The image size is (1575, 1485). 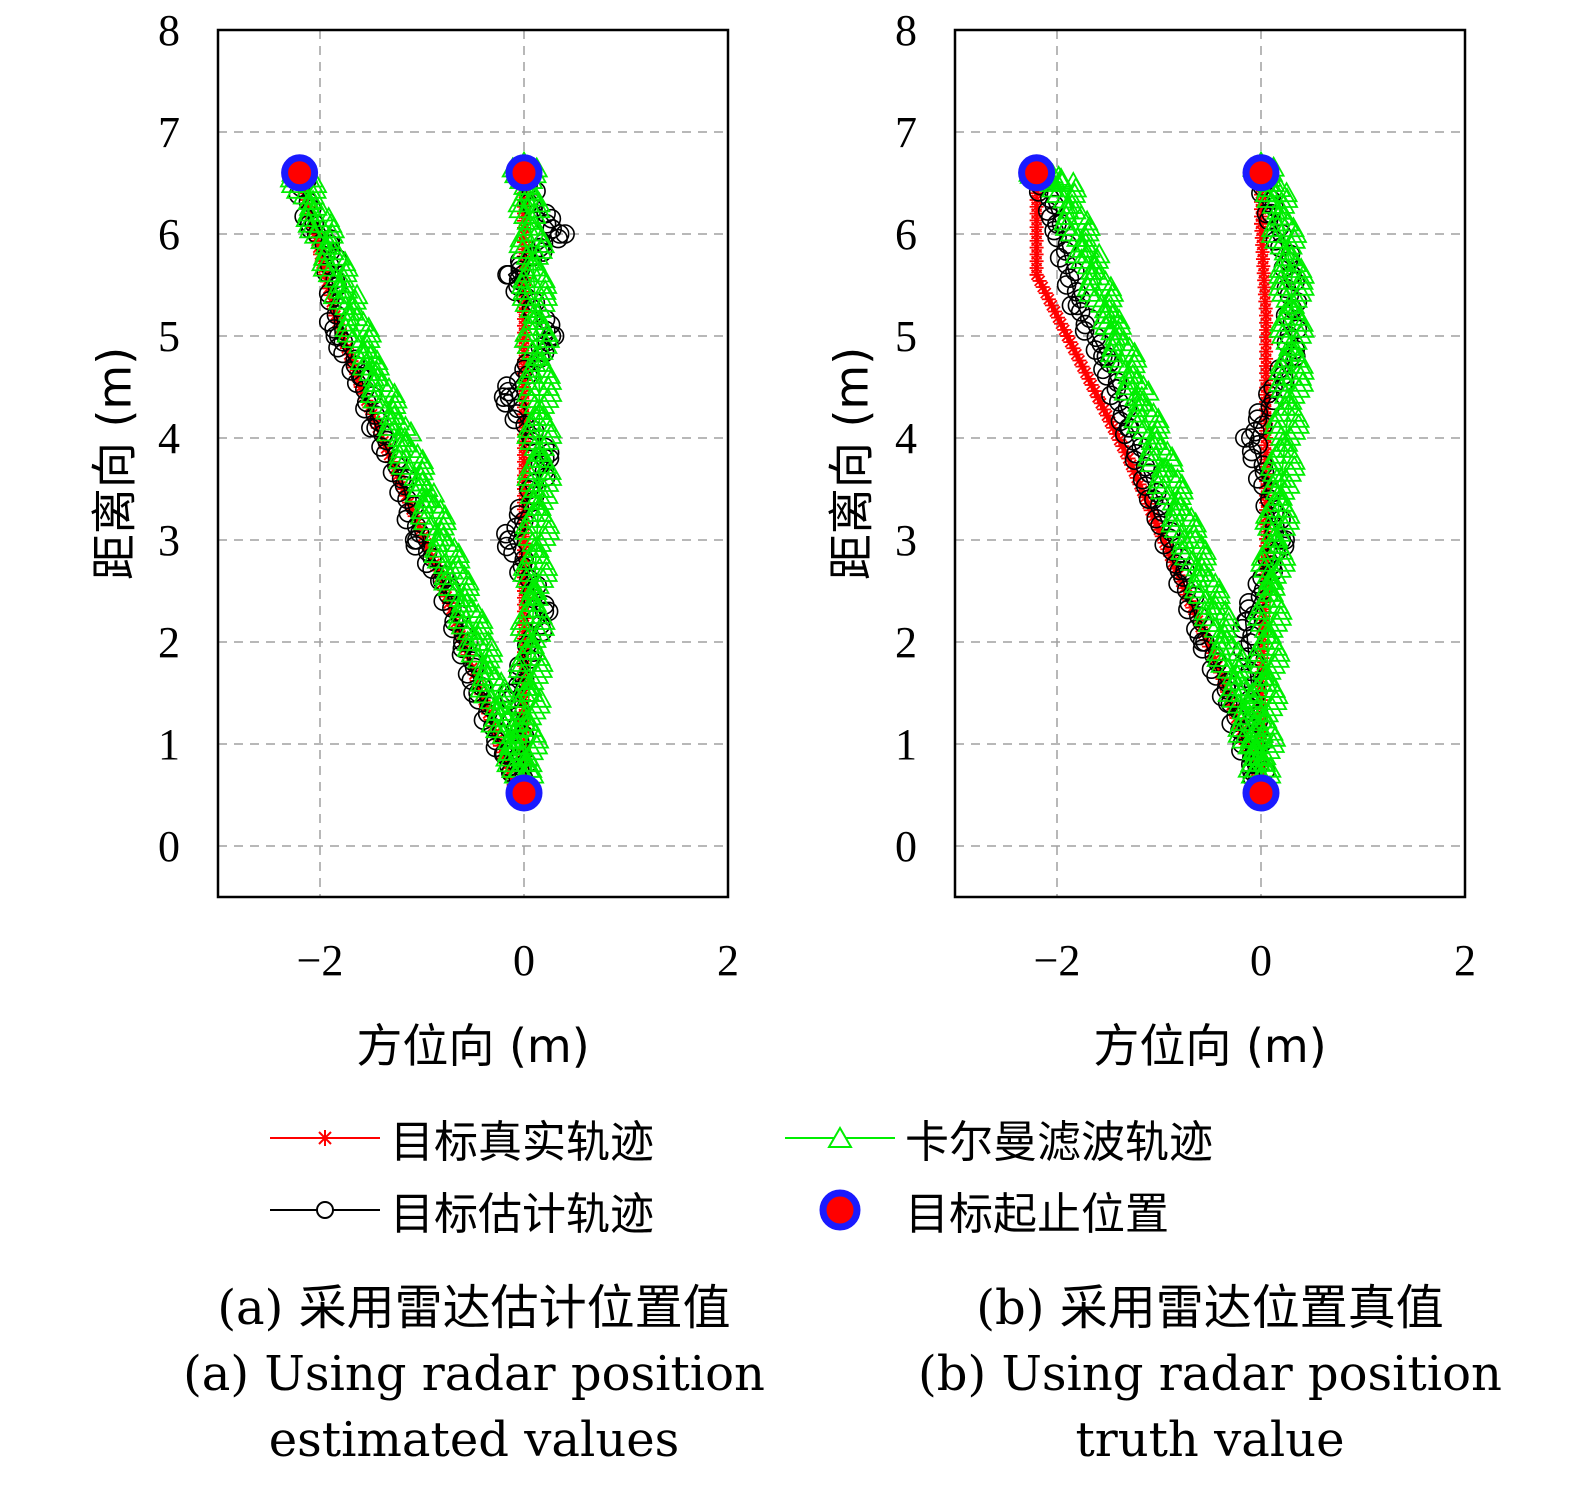 I want to click on legend-endpoints-sample-icon, so click(x=840, y=1210).